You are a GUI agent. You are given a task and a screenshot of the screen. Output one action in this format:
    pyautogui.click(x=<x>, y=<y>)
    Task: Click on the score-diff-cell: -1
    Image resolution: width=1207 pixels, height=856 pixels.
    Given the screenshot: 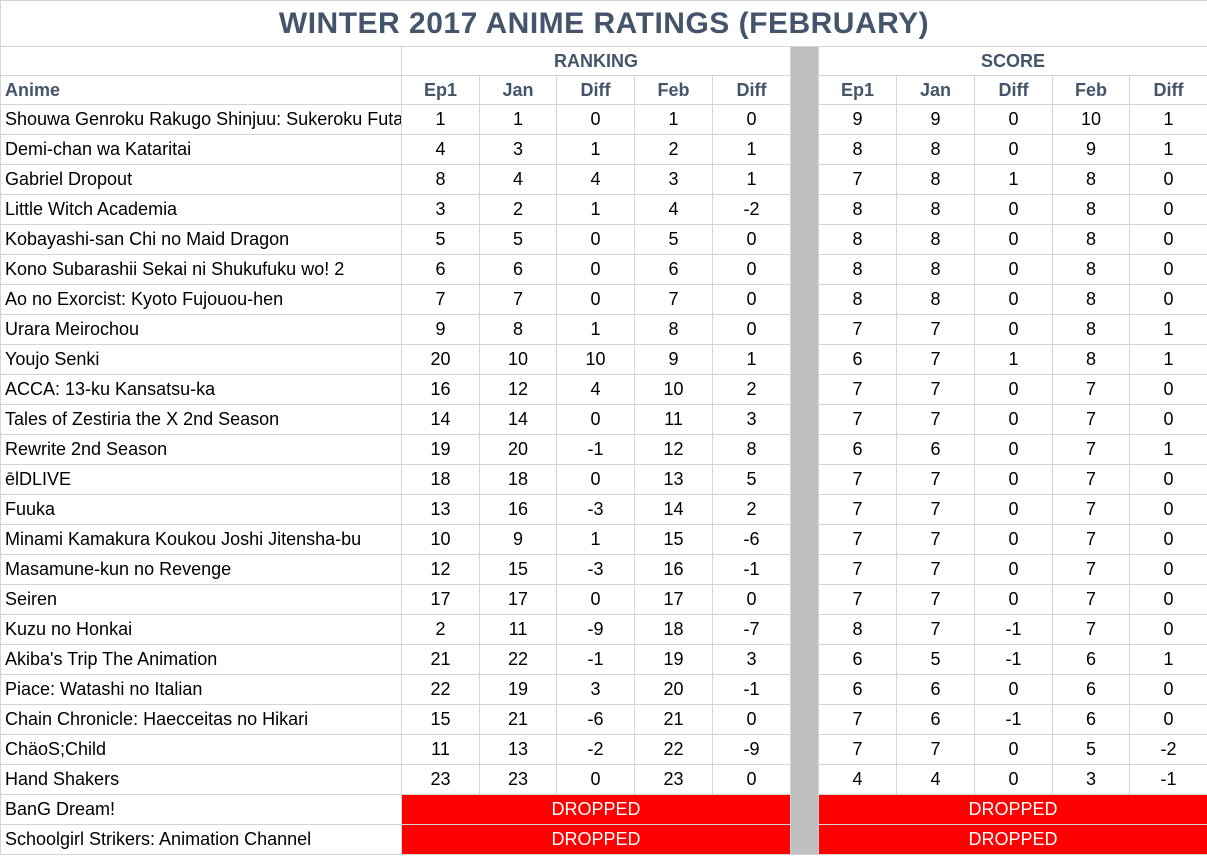 What is the action you would take?
    pyautogui.click(x=1013, y=659)
    